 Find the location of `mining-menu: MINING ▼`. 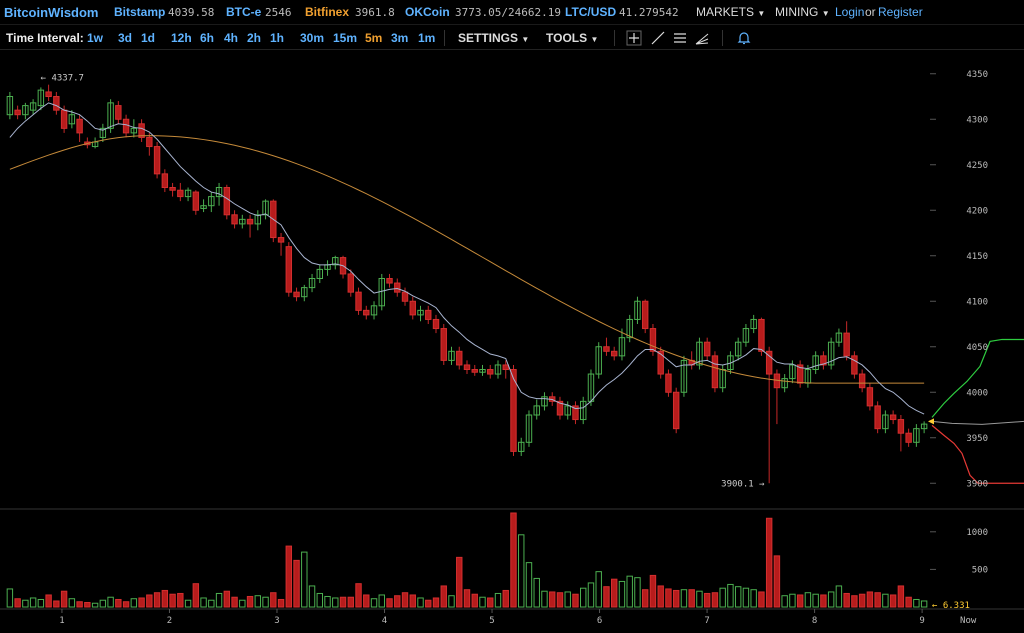

mining-menu: MINING ▼ is located at coordinates (802, 12).